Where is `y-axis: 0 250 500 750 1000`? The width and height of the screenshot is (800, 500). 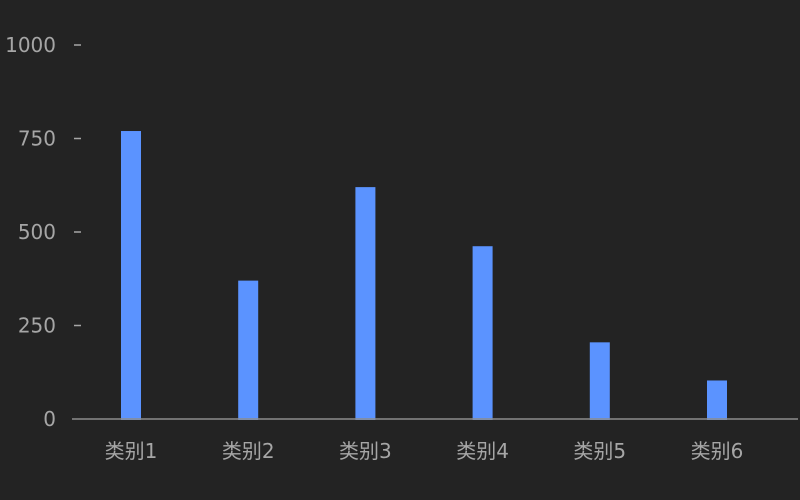
y-axis: 0 250 500 750 1000 is located at coordinates (43, 232).